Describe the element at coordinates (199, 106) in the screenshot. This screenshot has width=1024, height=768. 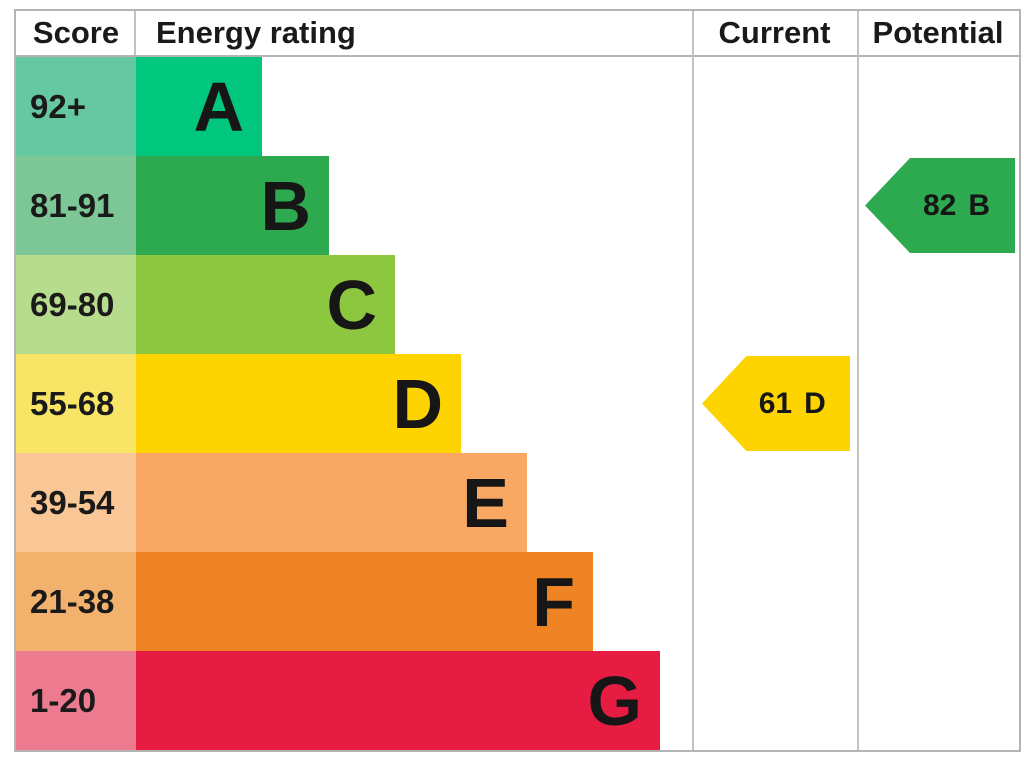
I see `rating-bar-a: A` at that location.